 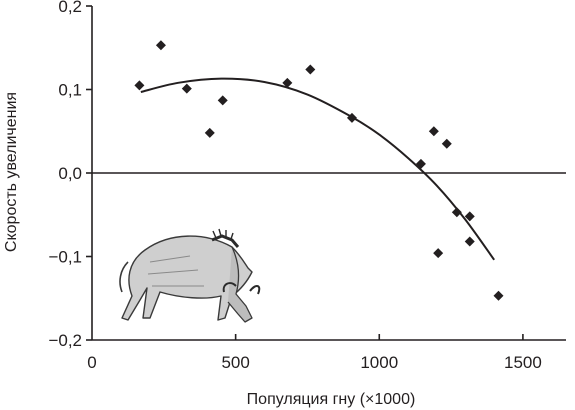 I want to click on y-tick-label: 0,0, so click(x=70, y=173).